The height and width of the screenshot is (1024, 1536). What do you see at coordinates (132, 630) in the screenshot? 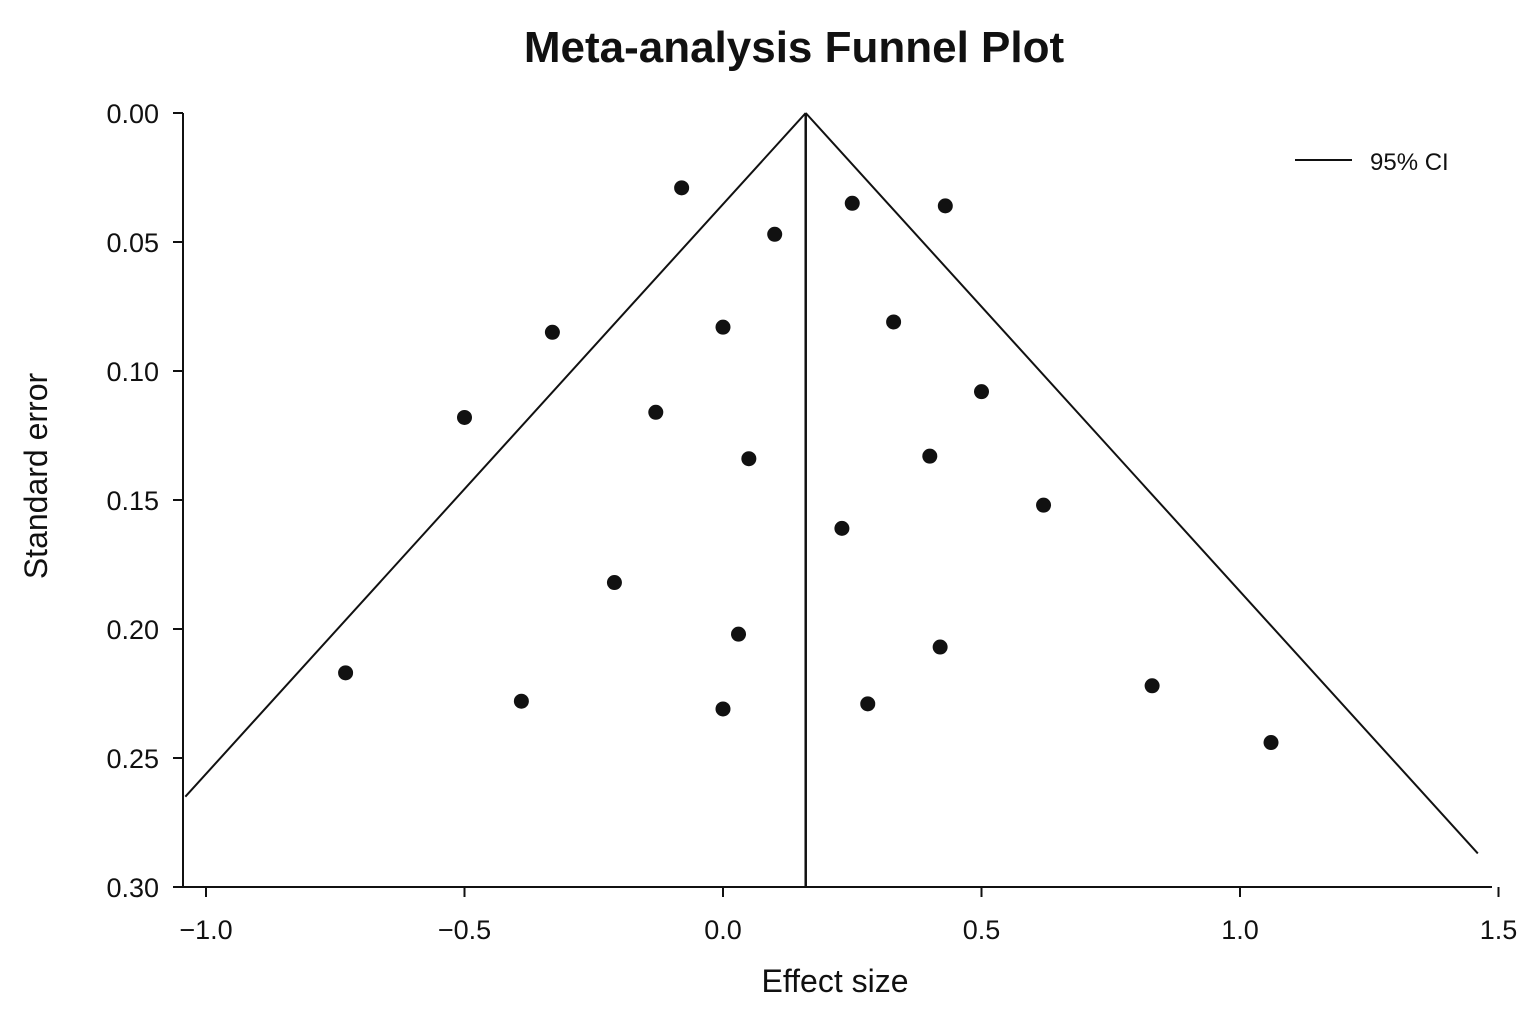
I see `y-tick-label: 0.20` at bounding box center [132, 630].